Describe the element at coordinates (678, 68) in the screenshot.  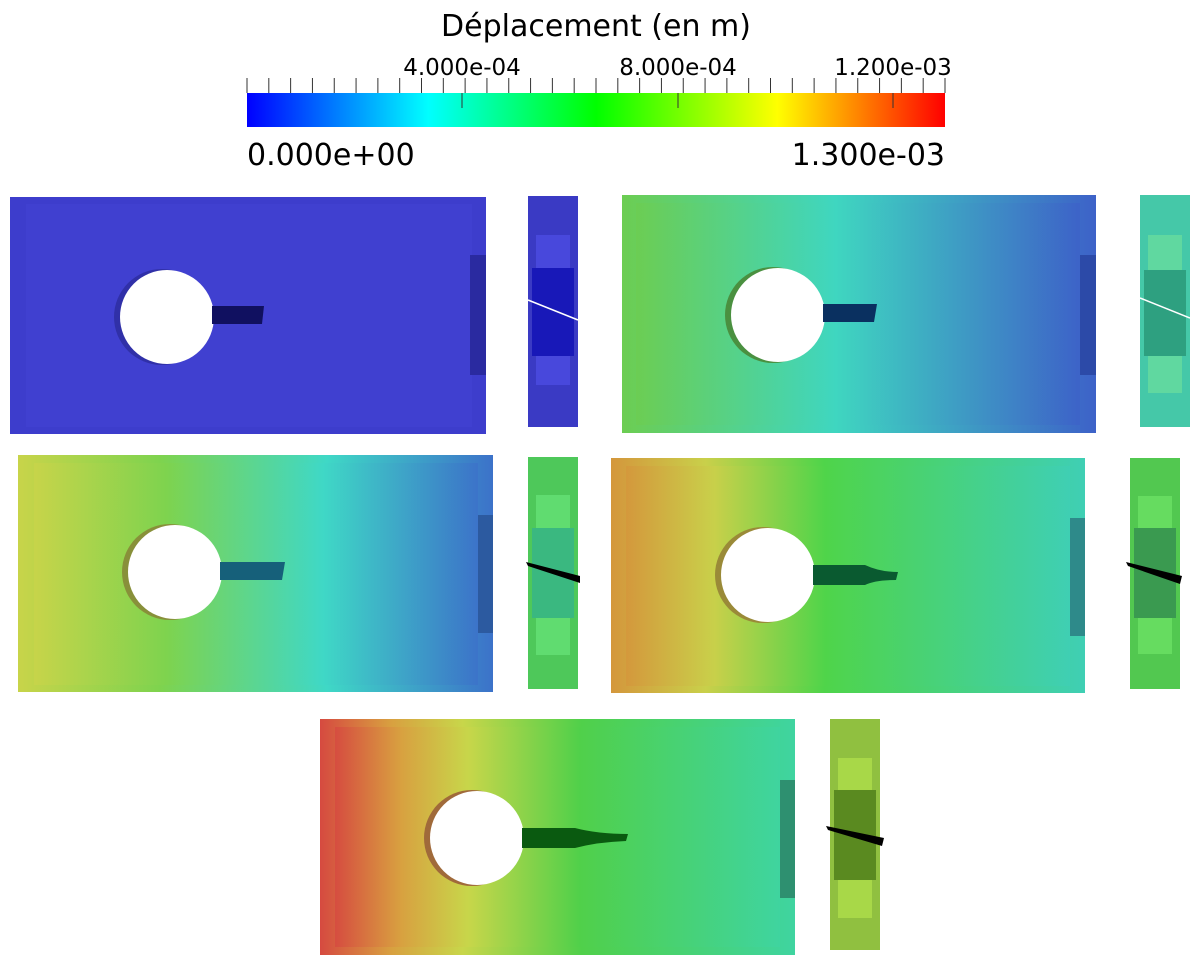
I see `colorbar-tick-label: 8.000e-04` at that location.